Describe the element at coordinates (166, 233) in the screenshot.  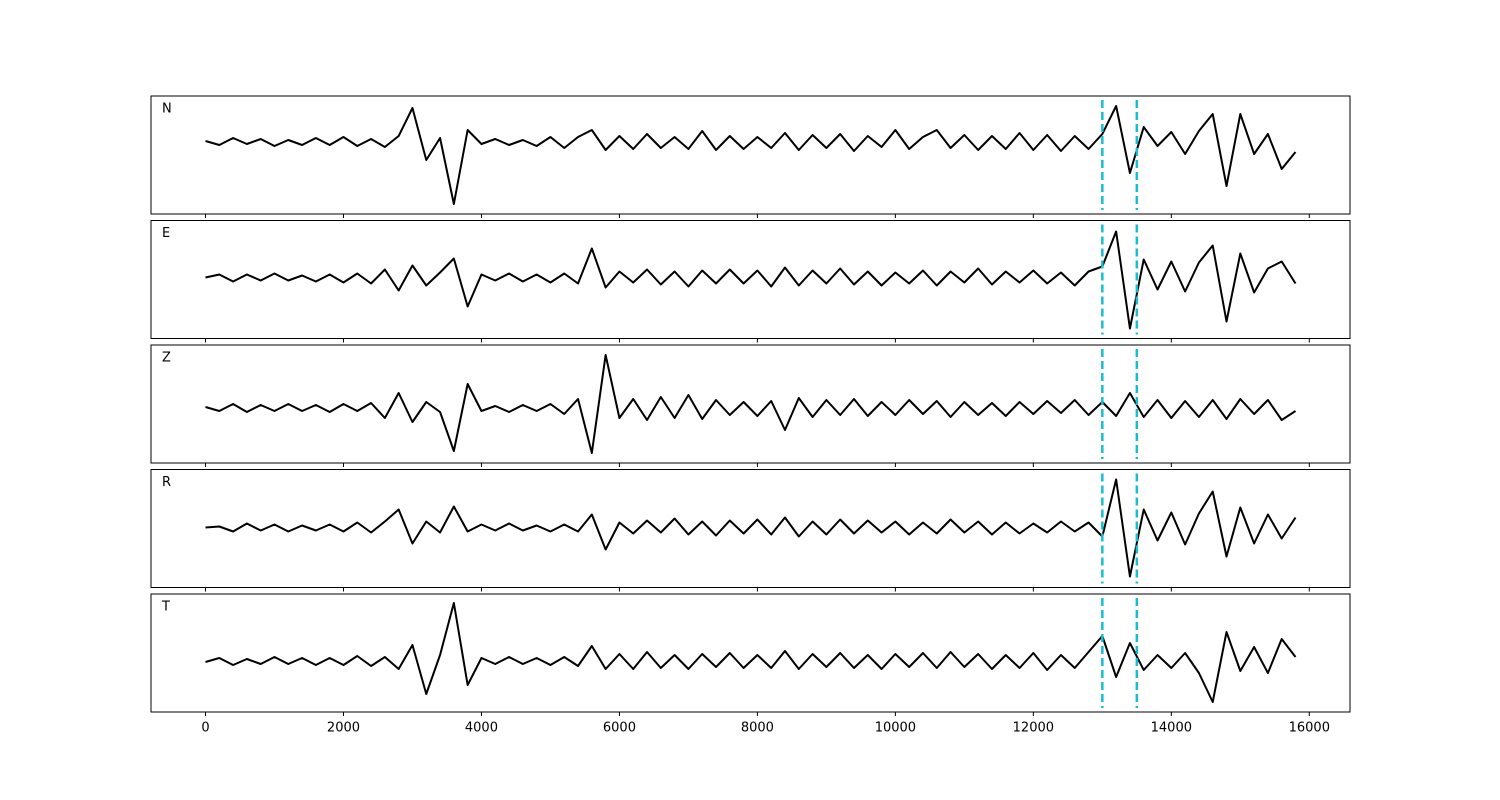
I see `panel-label: E` at that location.